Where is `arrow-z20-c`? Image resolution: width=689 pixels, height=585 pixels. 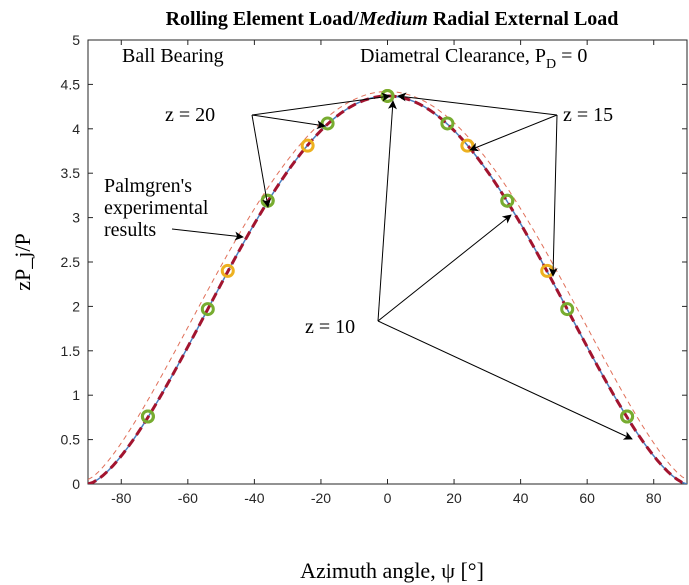
arrow-z20-c is located at coordinates (261, 161).